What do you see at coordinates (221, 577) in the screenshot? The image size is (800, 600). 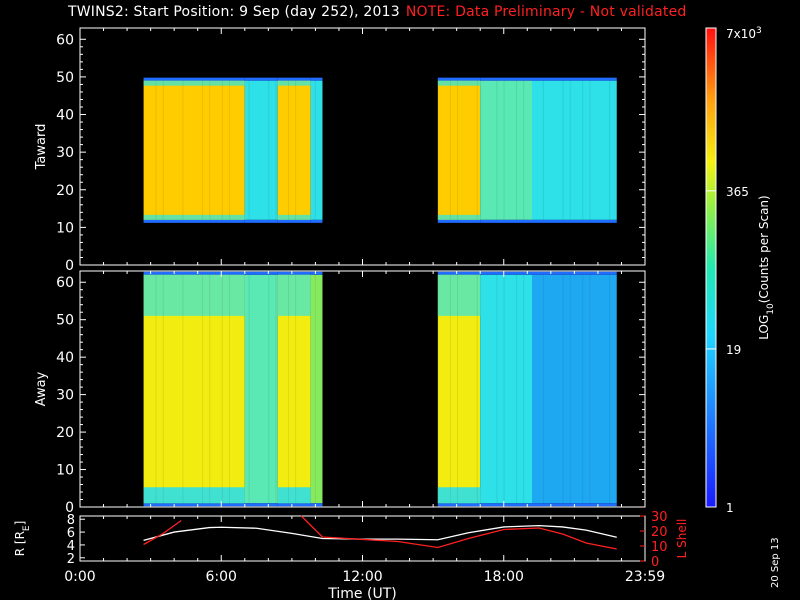 I see `xtick-label: 6:00` at bounding box center [221, 577].